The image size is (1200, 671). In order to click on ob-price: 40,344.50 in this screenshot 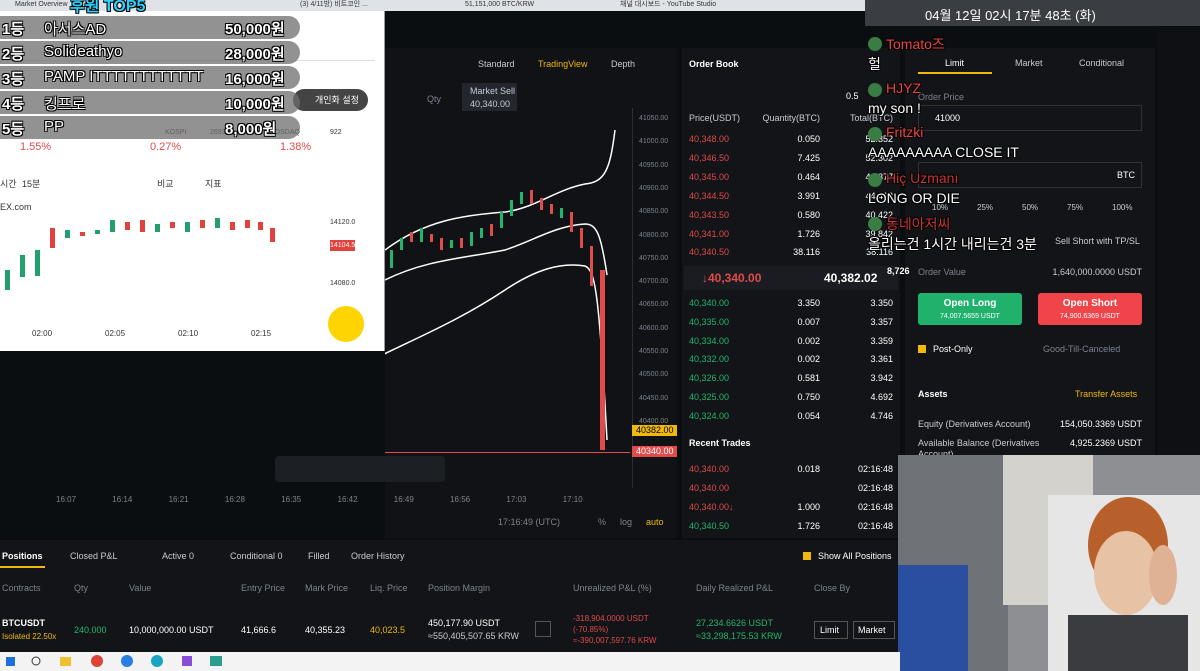, I will do `click(709, 195)`.